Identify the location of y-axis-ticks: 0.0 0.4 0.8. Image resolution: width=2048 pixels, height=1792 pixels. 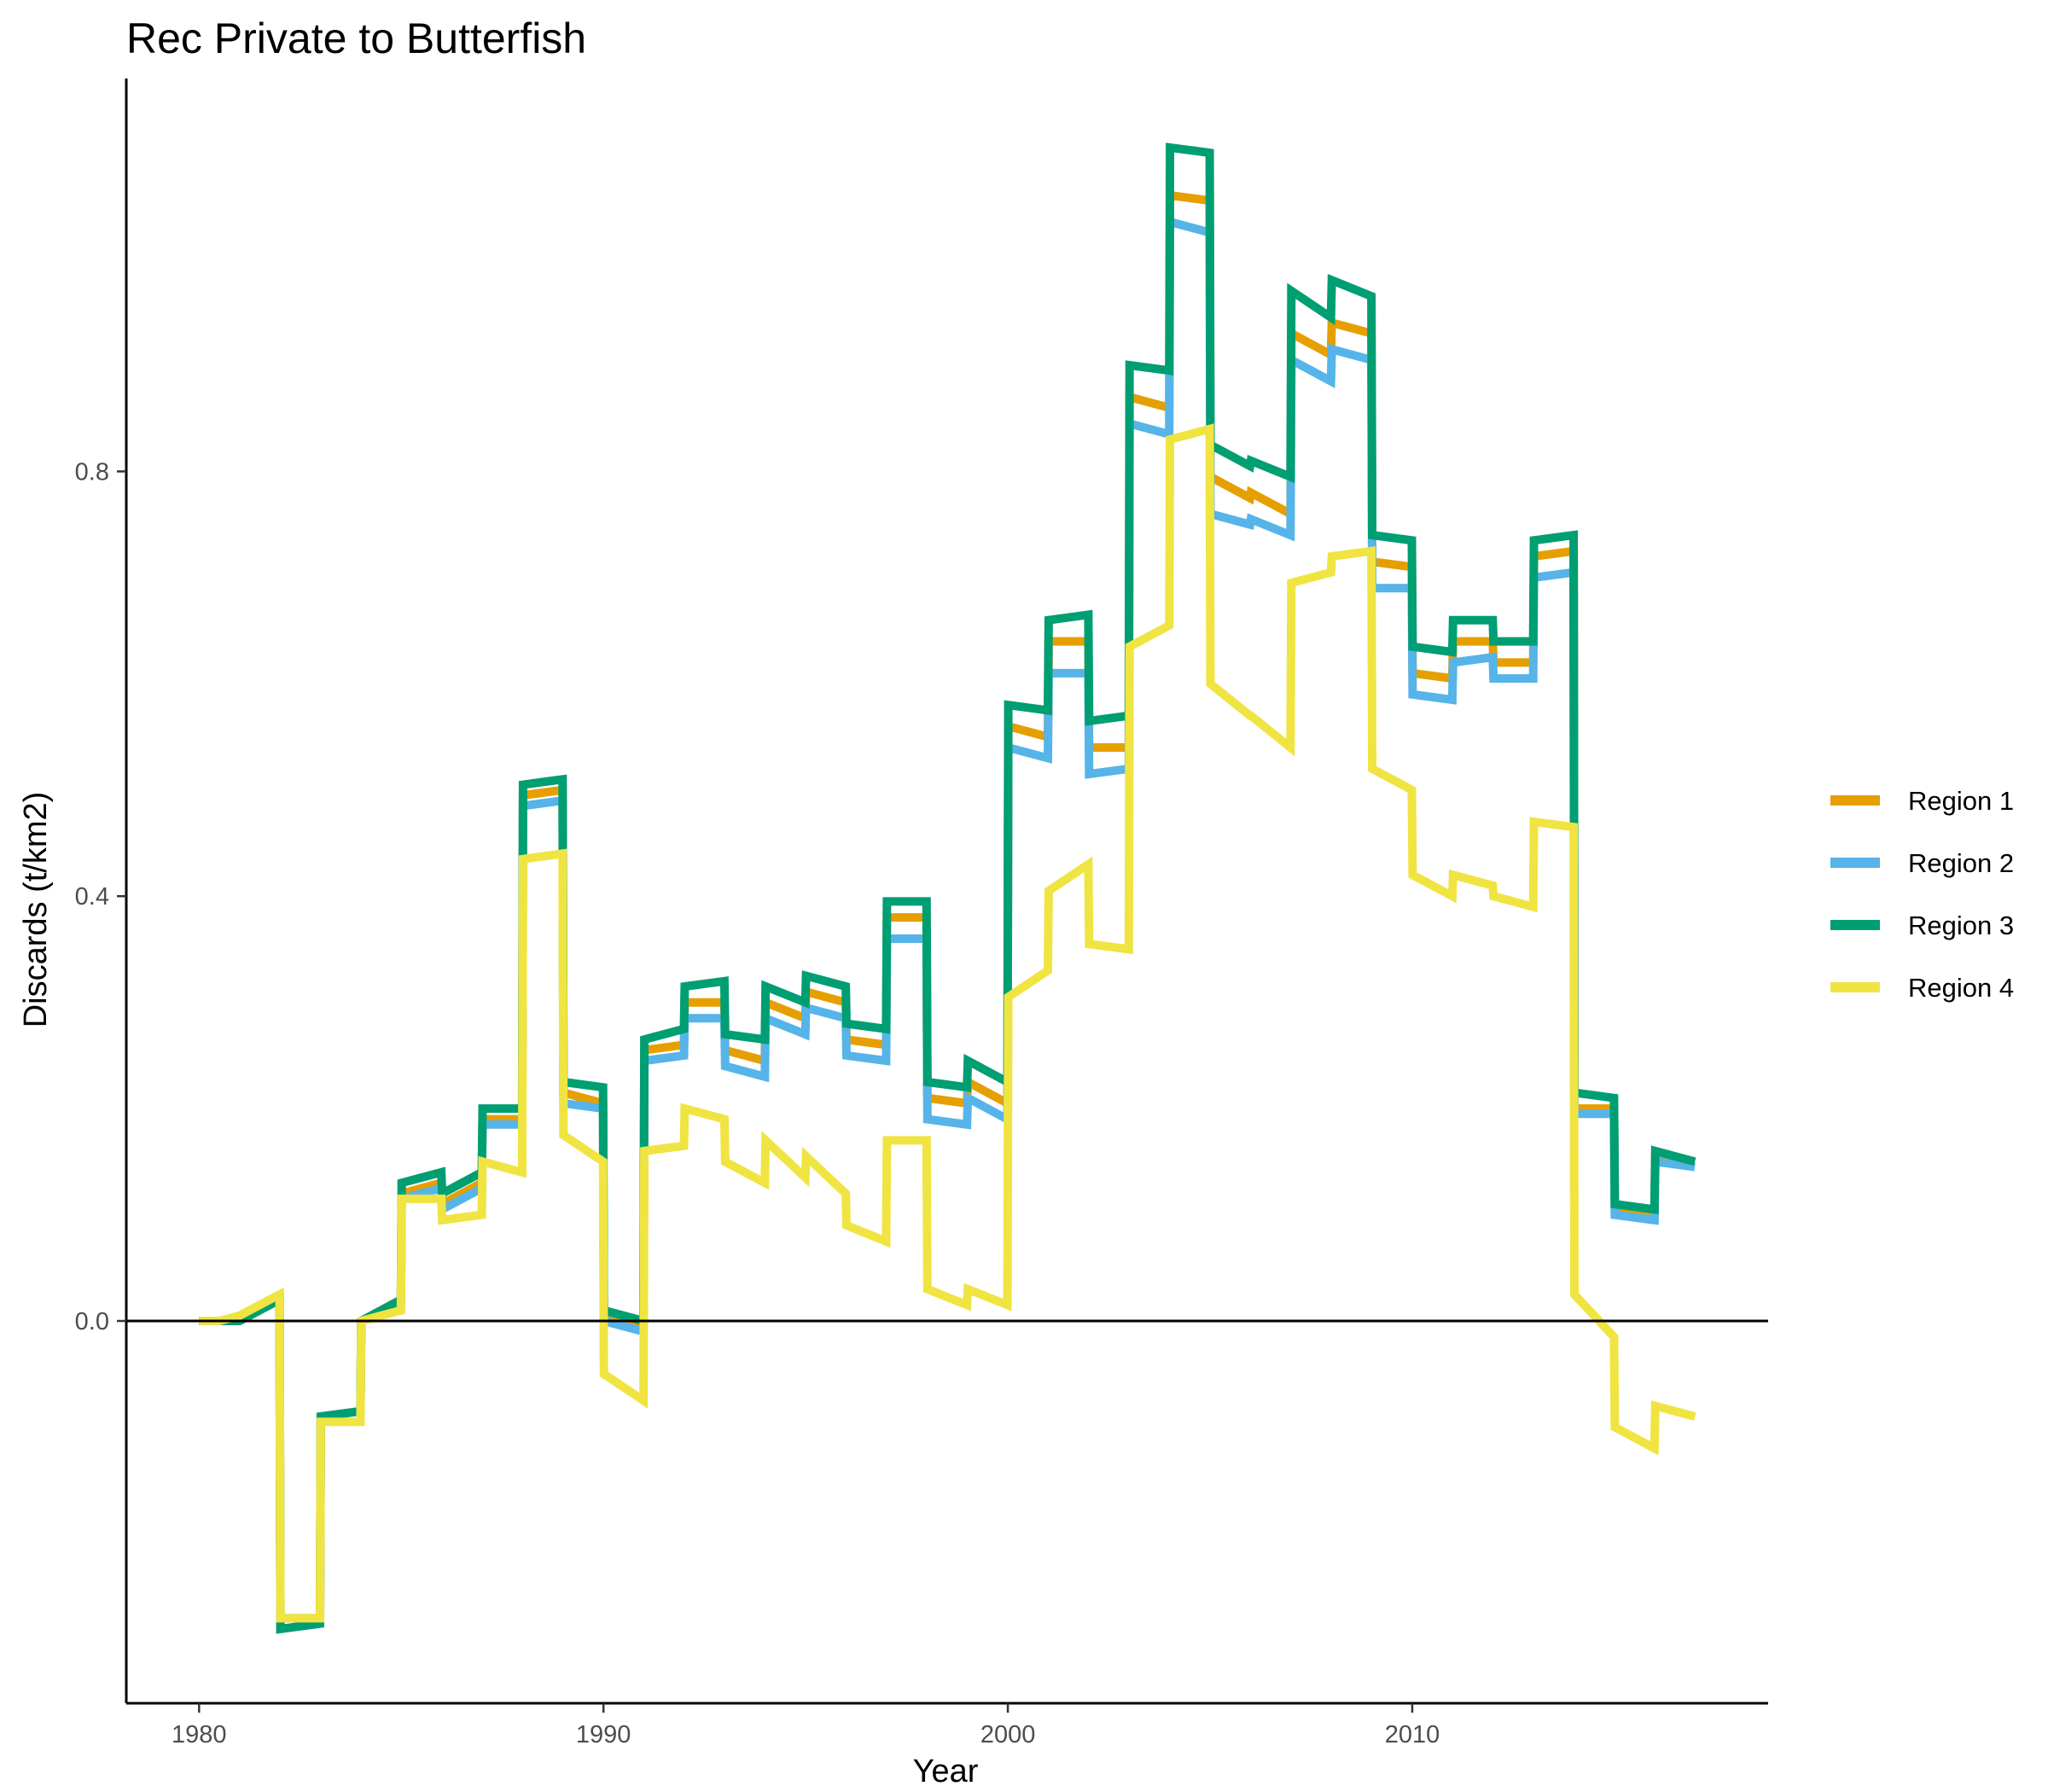
(100, 897).